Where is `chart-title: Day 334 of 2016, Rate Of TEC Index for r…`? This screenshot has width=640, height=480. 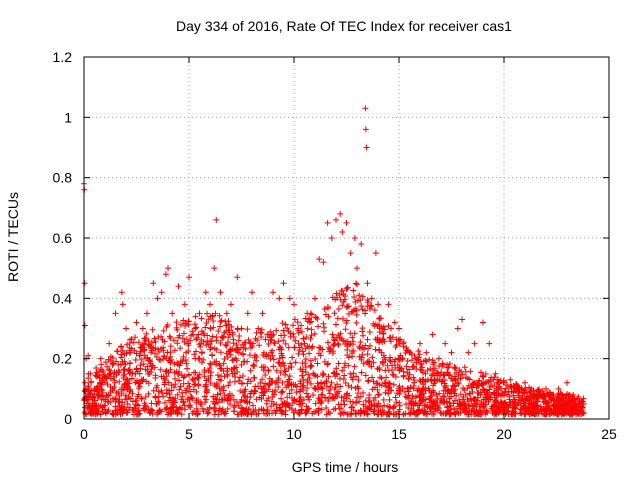 chart-title: Day 334 of 2016, Rate Of TEC Index for r… is located at coordinates (344, 26).